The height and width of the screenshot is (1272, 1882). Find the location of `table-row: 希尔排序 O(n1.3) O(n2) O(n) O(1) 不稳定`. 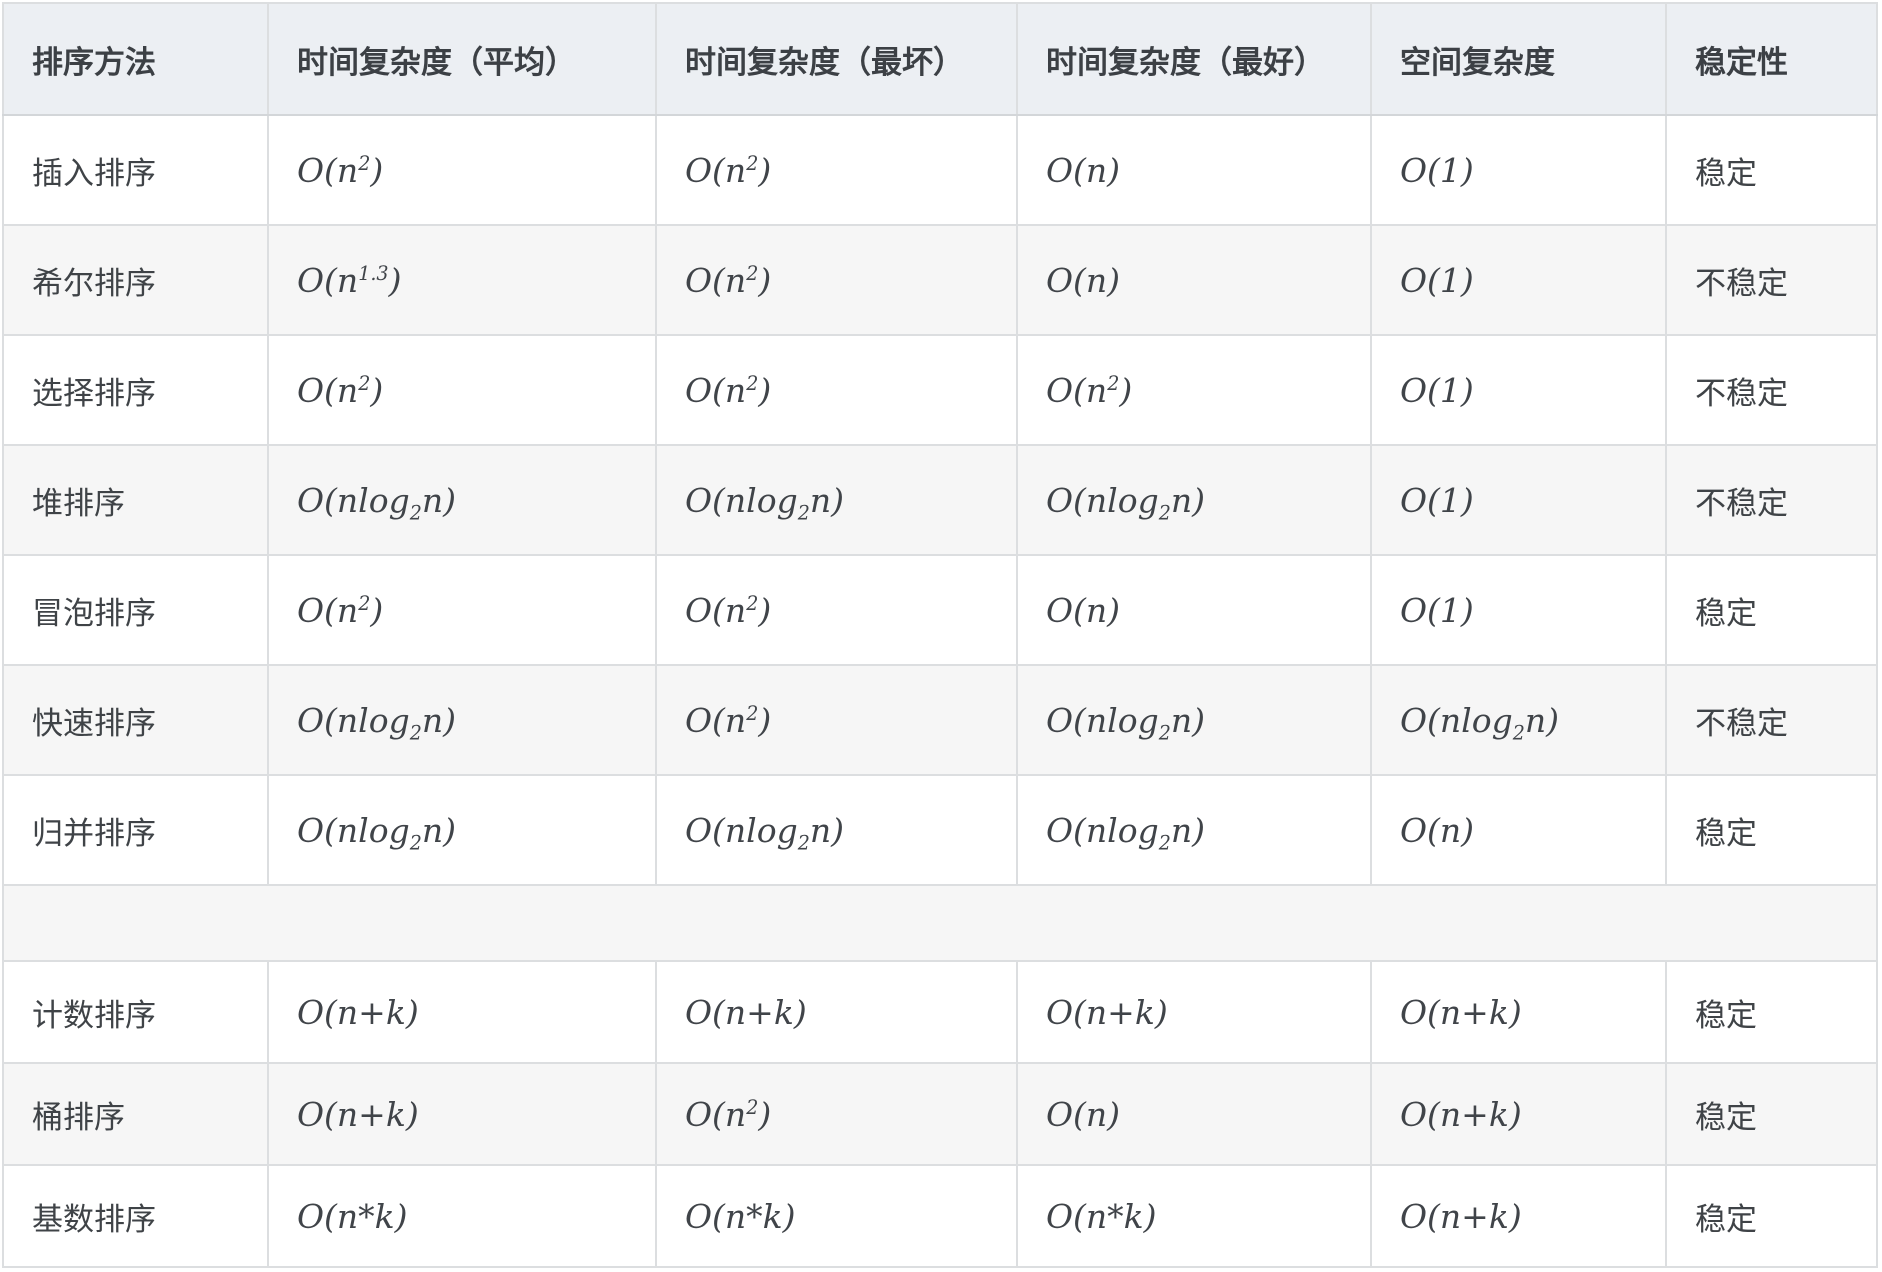

table-row: 希尔排序 O(n1.3) O(n2) O(n) O(1) 不稳定 is located at coordinates (940, 280).